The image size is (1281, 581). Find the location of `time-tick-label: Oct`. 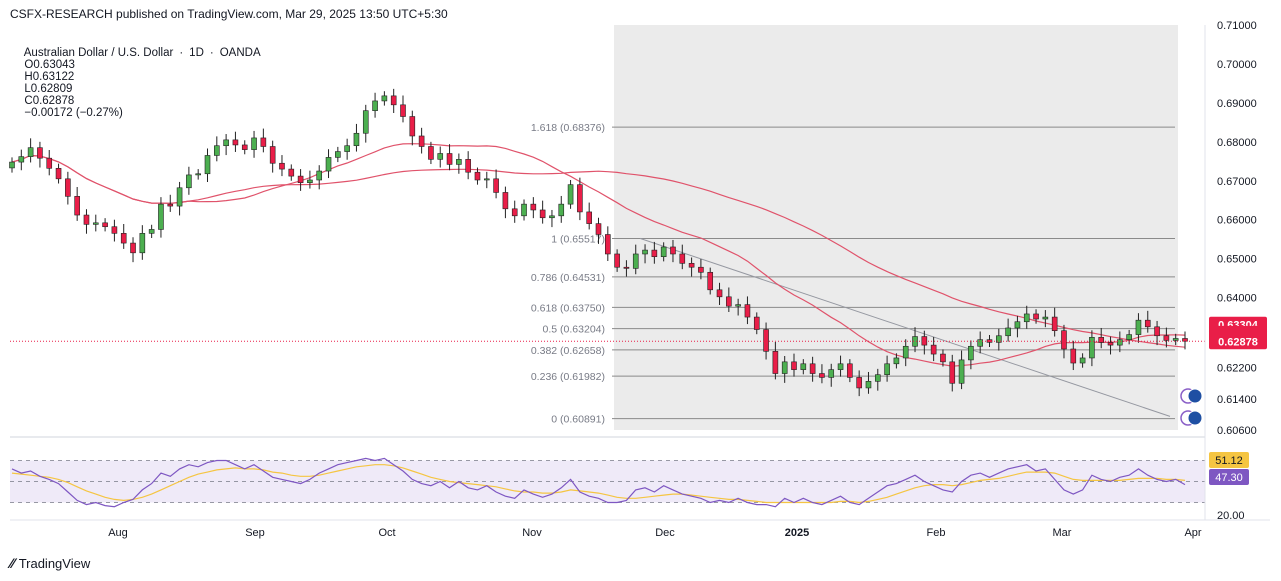

time-tick-label: Oct is located at coordinates (386, 533).